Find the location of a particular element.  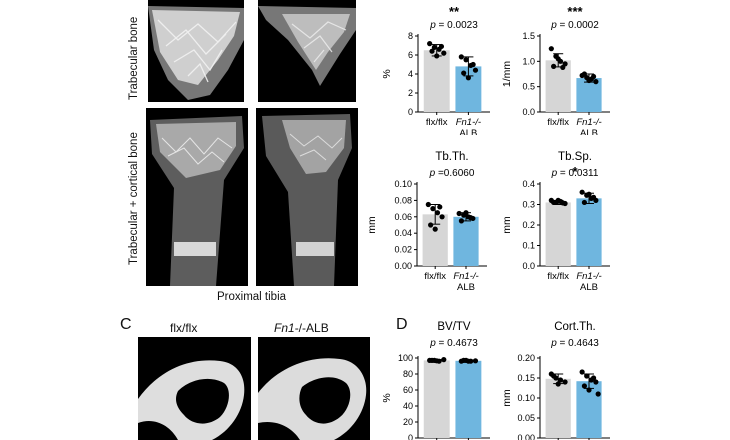

y-tick-label: 8 is located at coordinates (410, 36).